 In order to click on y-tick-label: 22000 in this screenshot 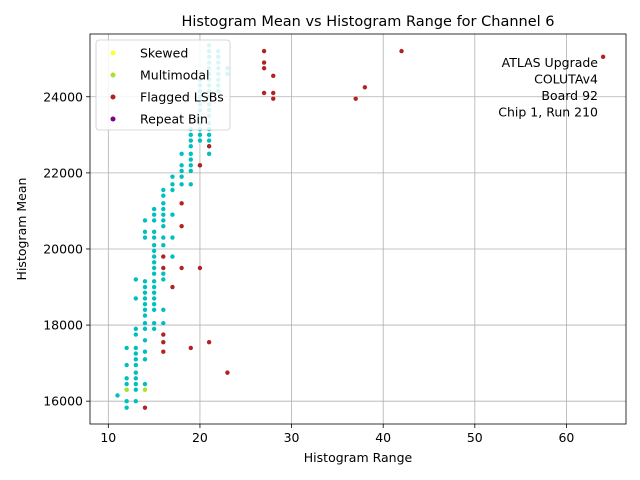, I will do `click(63, 172)`.